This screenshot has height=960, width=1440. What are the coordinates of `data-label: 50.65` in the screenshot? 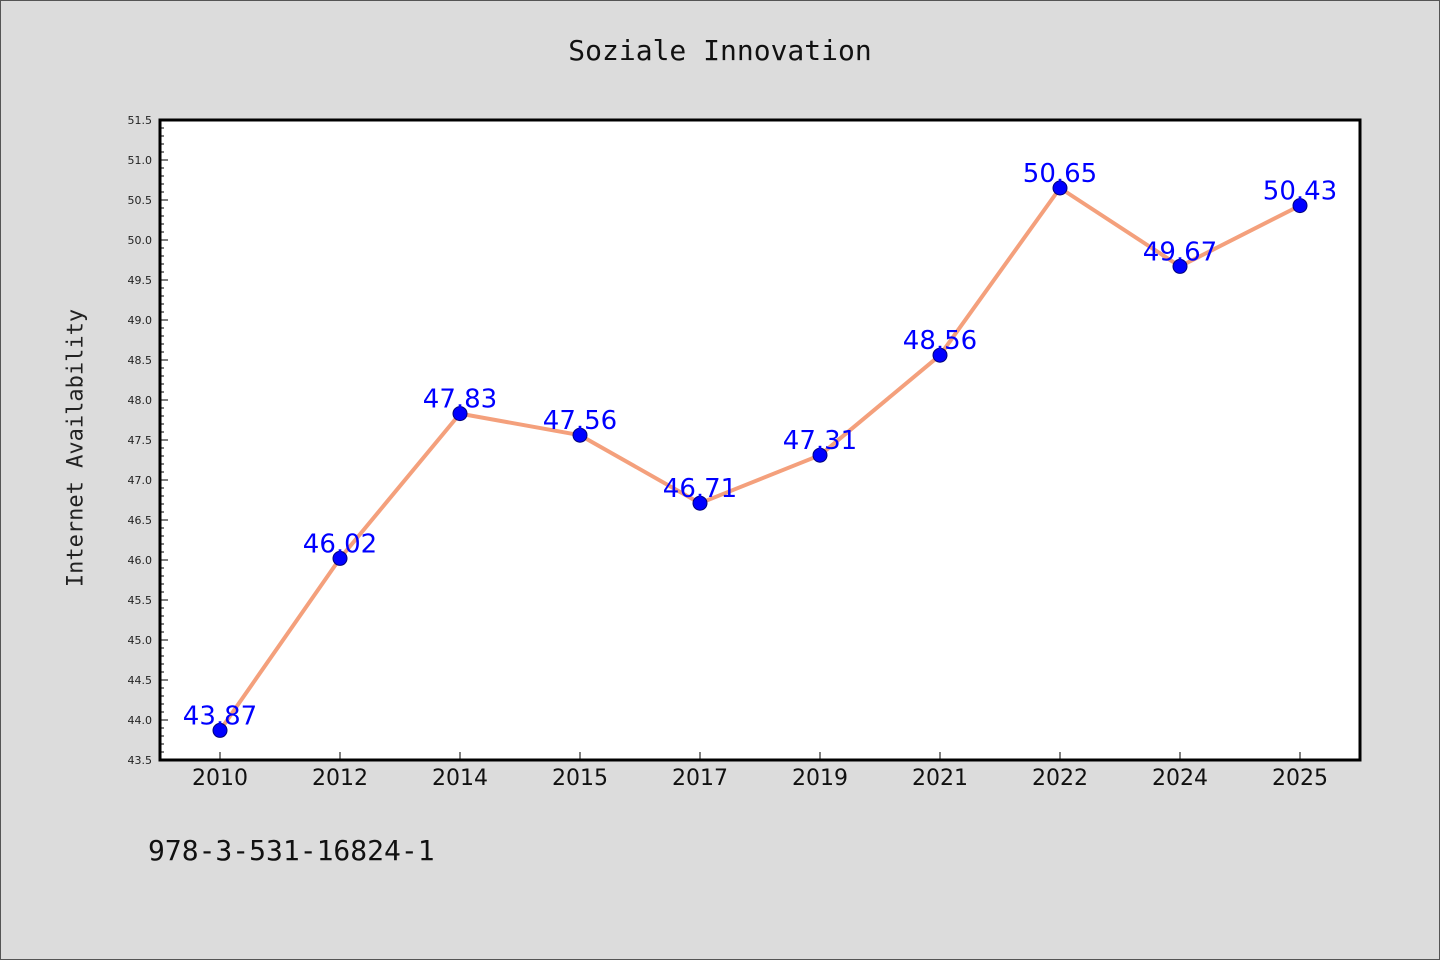 It's located at (1060, 174).